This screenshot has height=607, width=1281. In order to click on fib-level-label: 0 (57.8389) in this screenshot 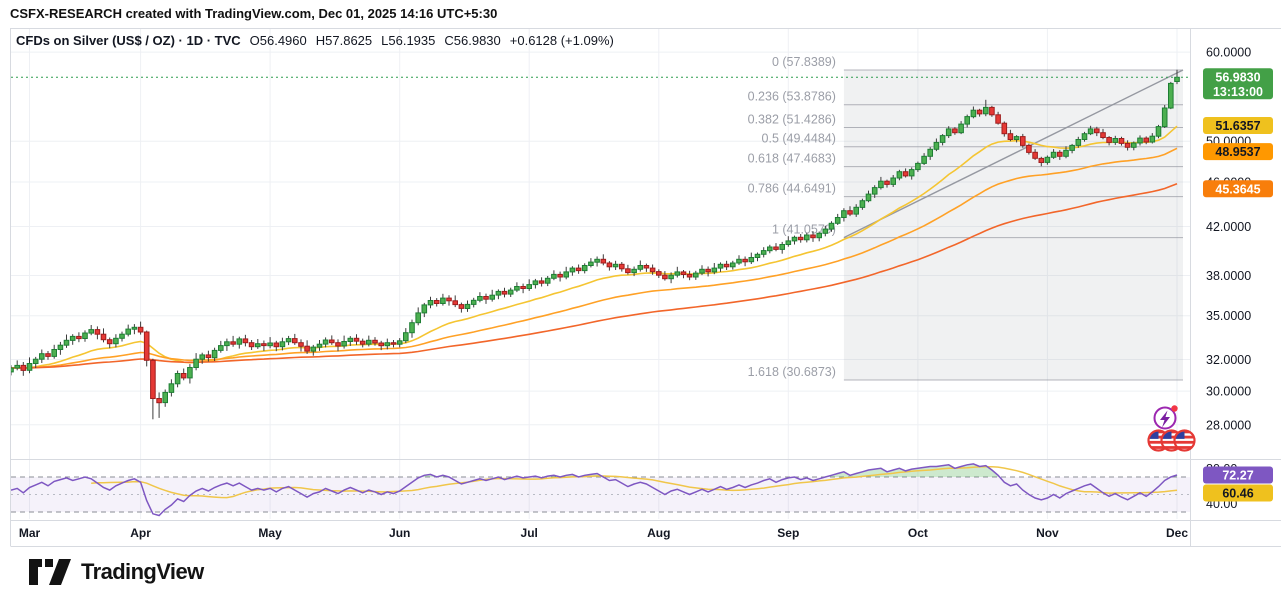, I will do `click(804, 62)`.